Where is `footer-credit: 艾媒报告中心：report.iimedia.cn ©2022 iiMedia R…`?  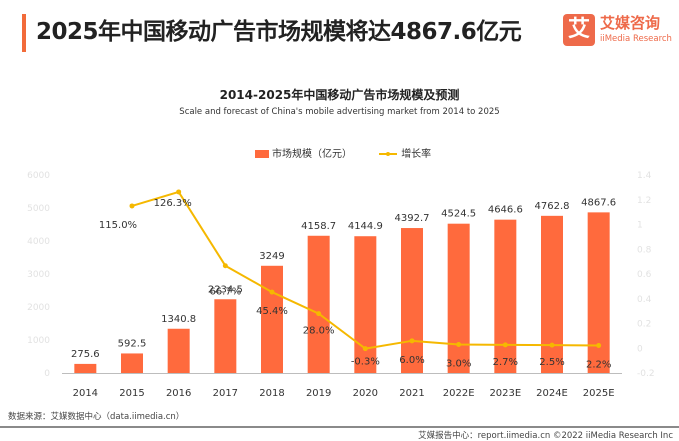
footer-credit: 艾媒报告中心：report.iimedia.cn ©2022 iiMedia R… is located at coordinates (545, 436).